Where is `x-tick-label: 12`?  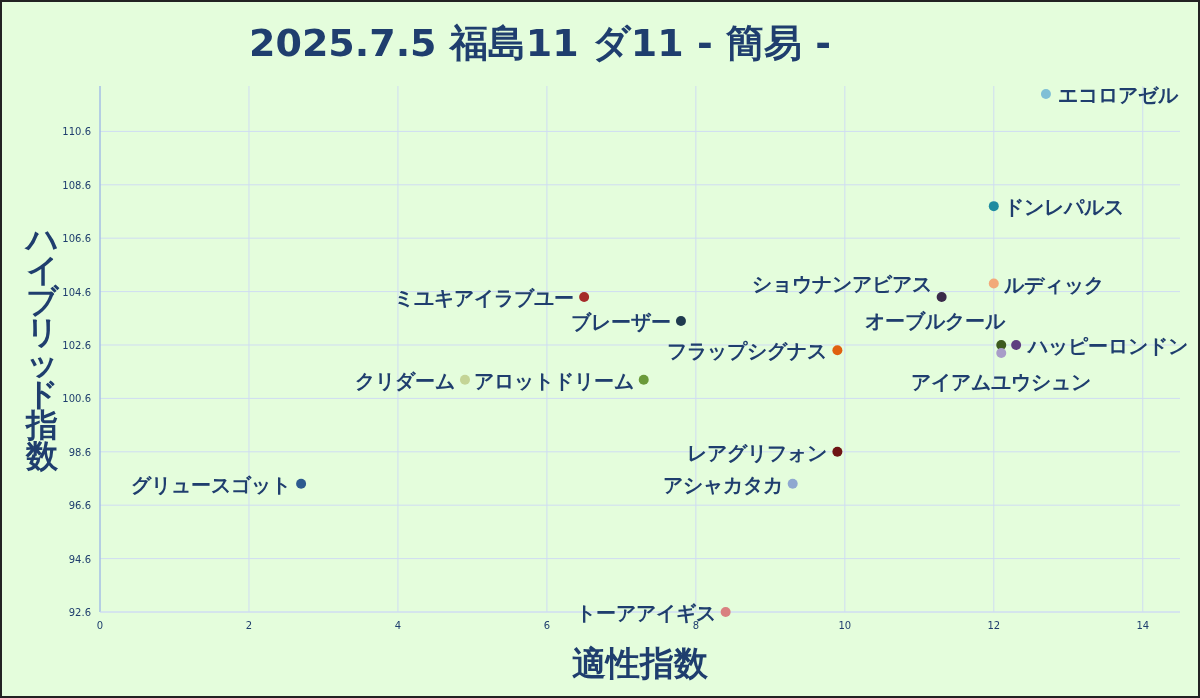
x-tick-label: 12 is located at coordinates (994, 625).